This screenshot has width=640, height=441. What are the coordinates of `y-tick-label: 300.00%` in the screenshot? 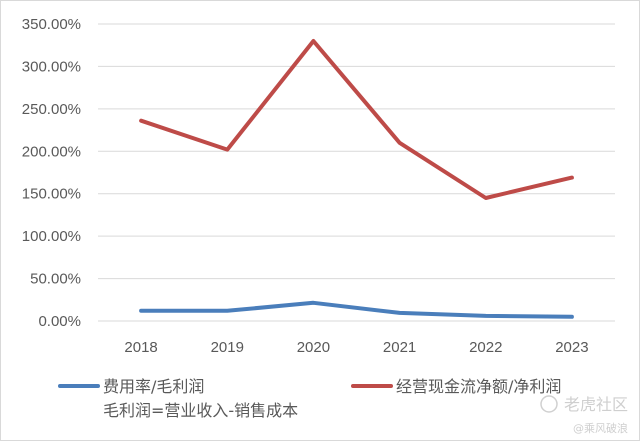 It's located at (51, 66).